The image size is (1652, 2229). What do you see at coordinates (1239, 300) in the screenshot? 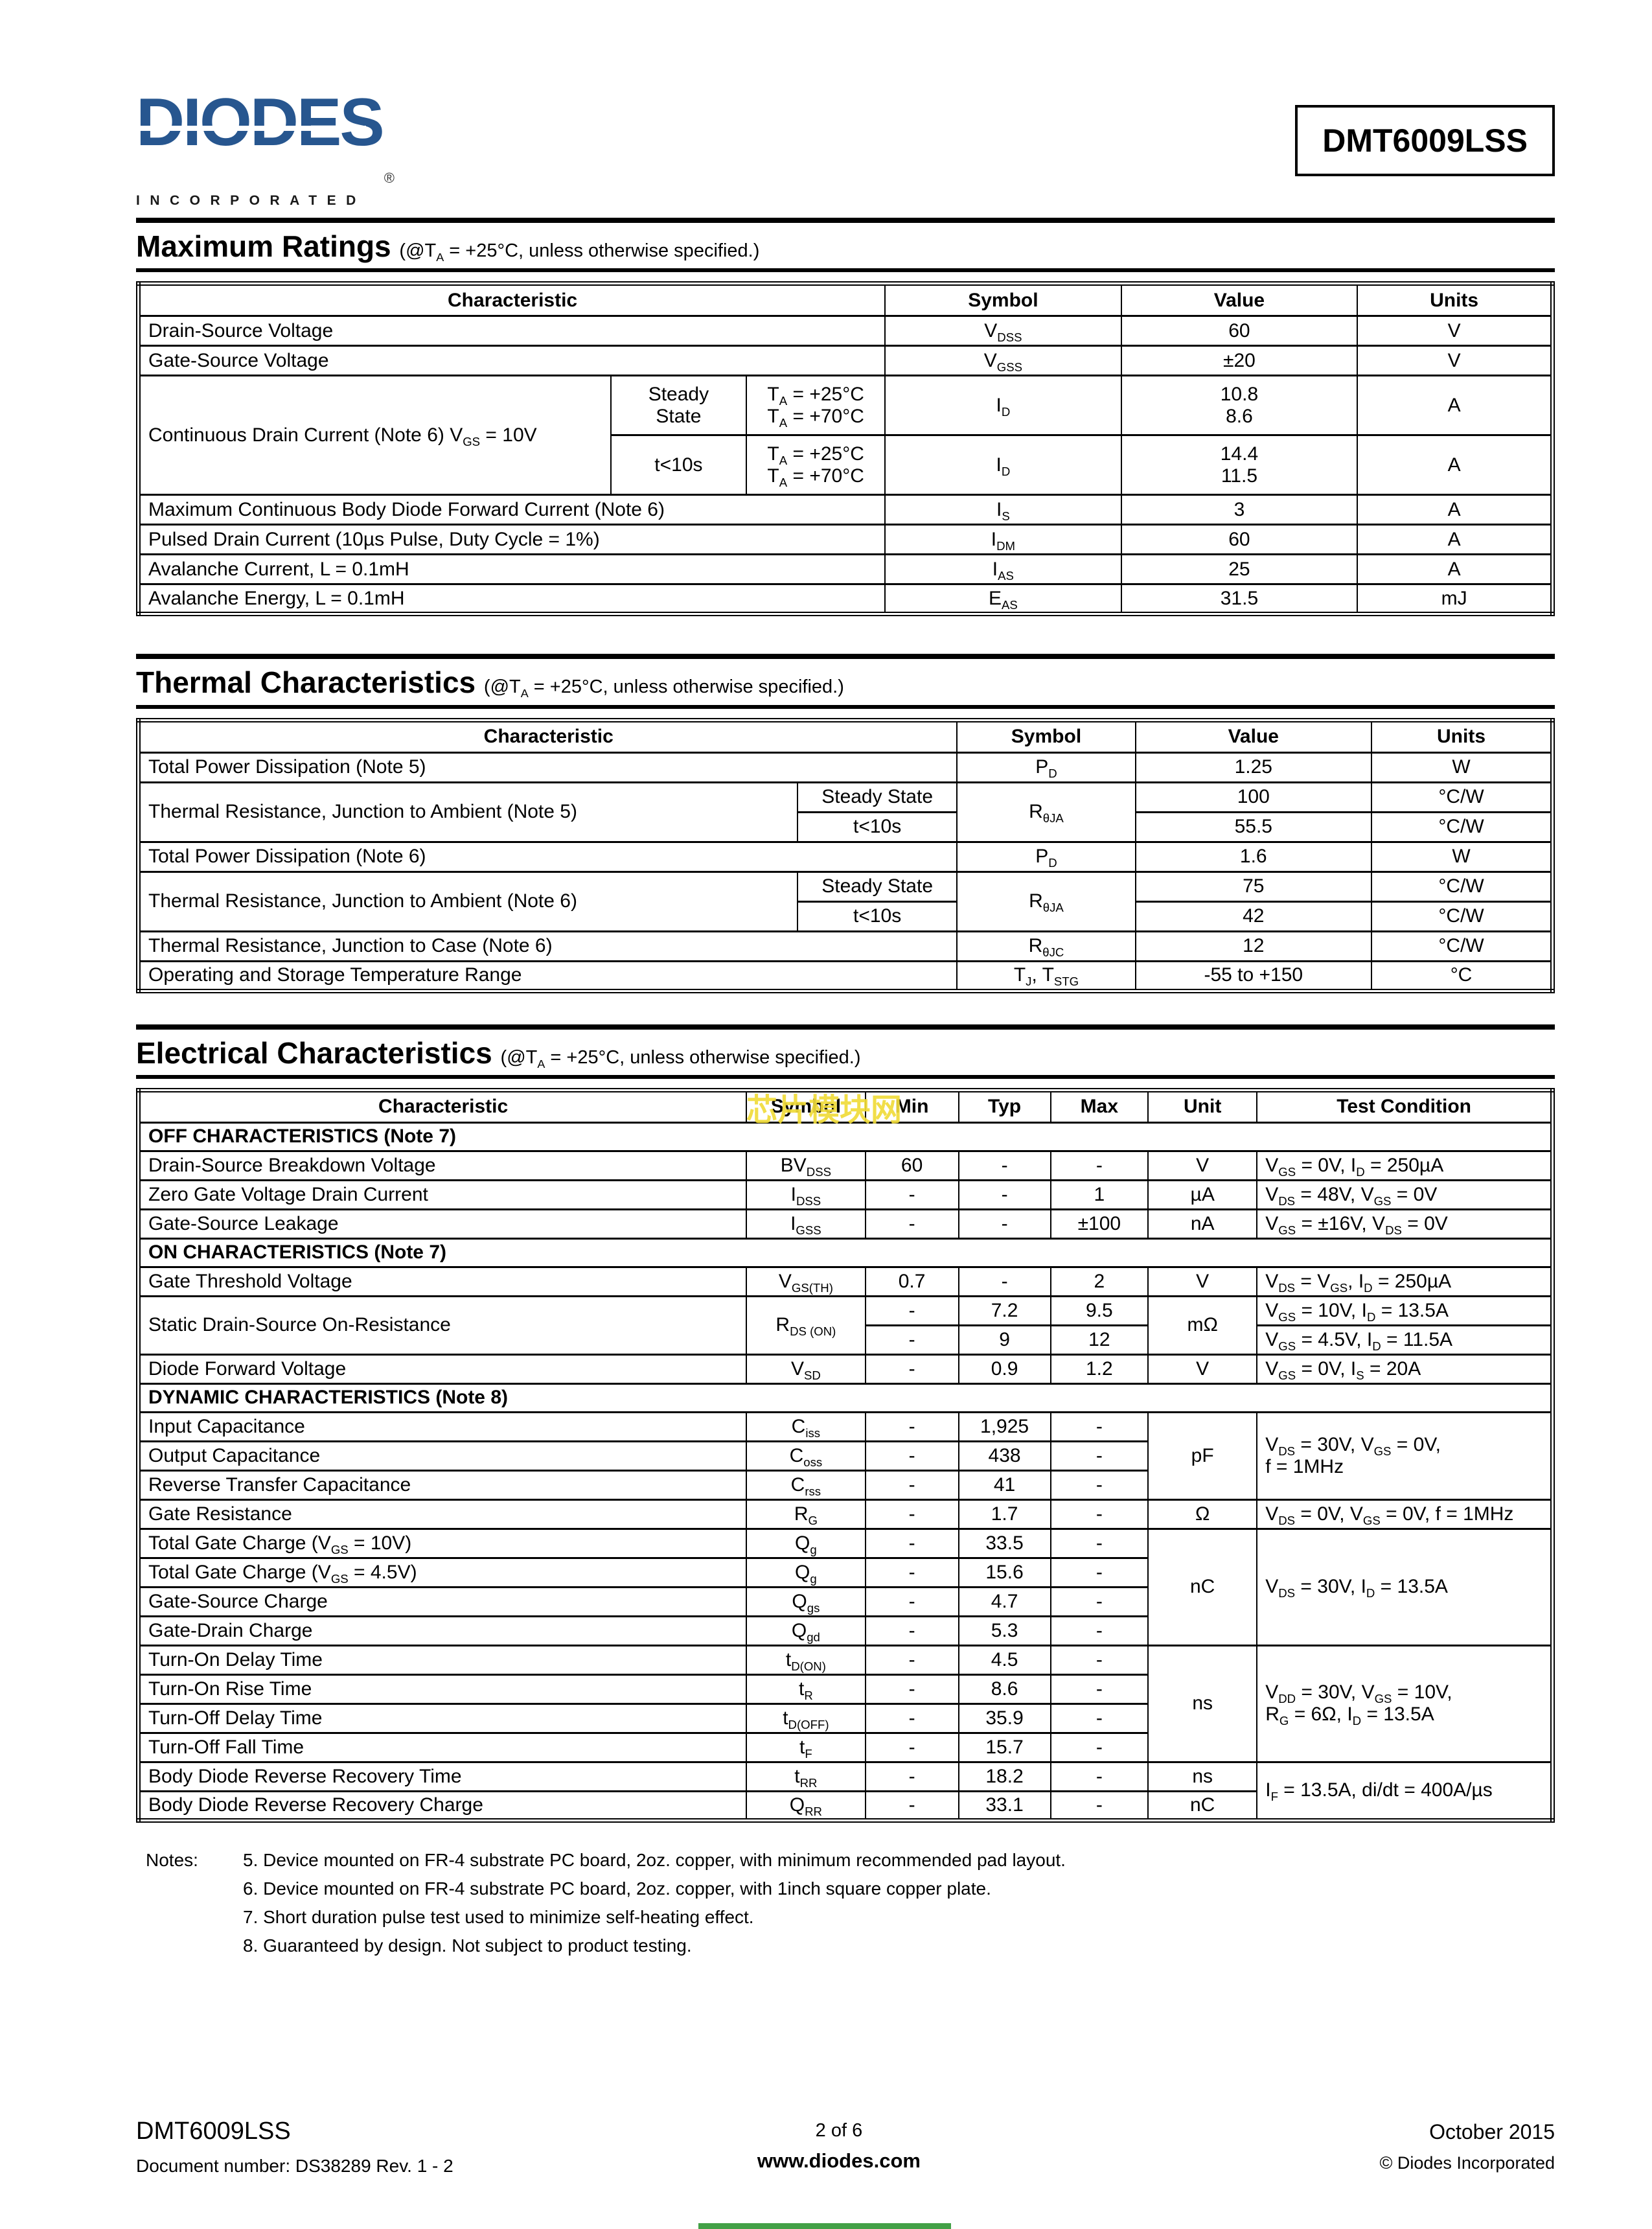
I see `col-header-value: Value` at bounding box center [1239, 300].